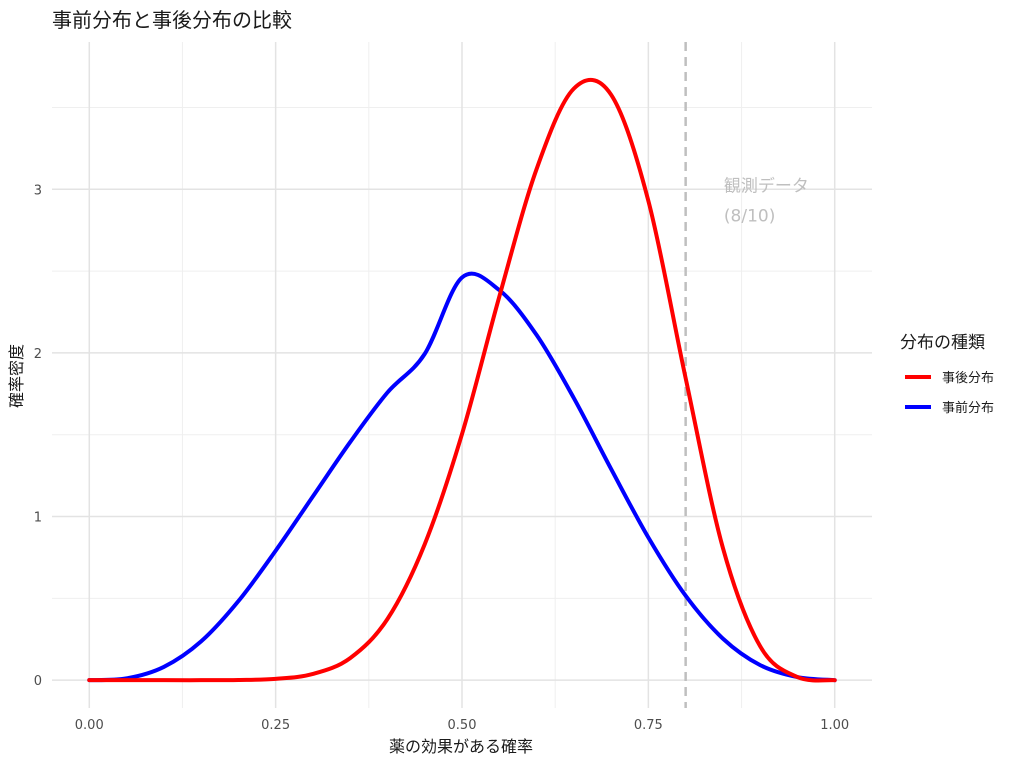 The height and width of the screenshot is (768, 1024). I want to click on y-tick-label: 1, so click(38, 518).